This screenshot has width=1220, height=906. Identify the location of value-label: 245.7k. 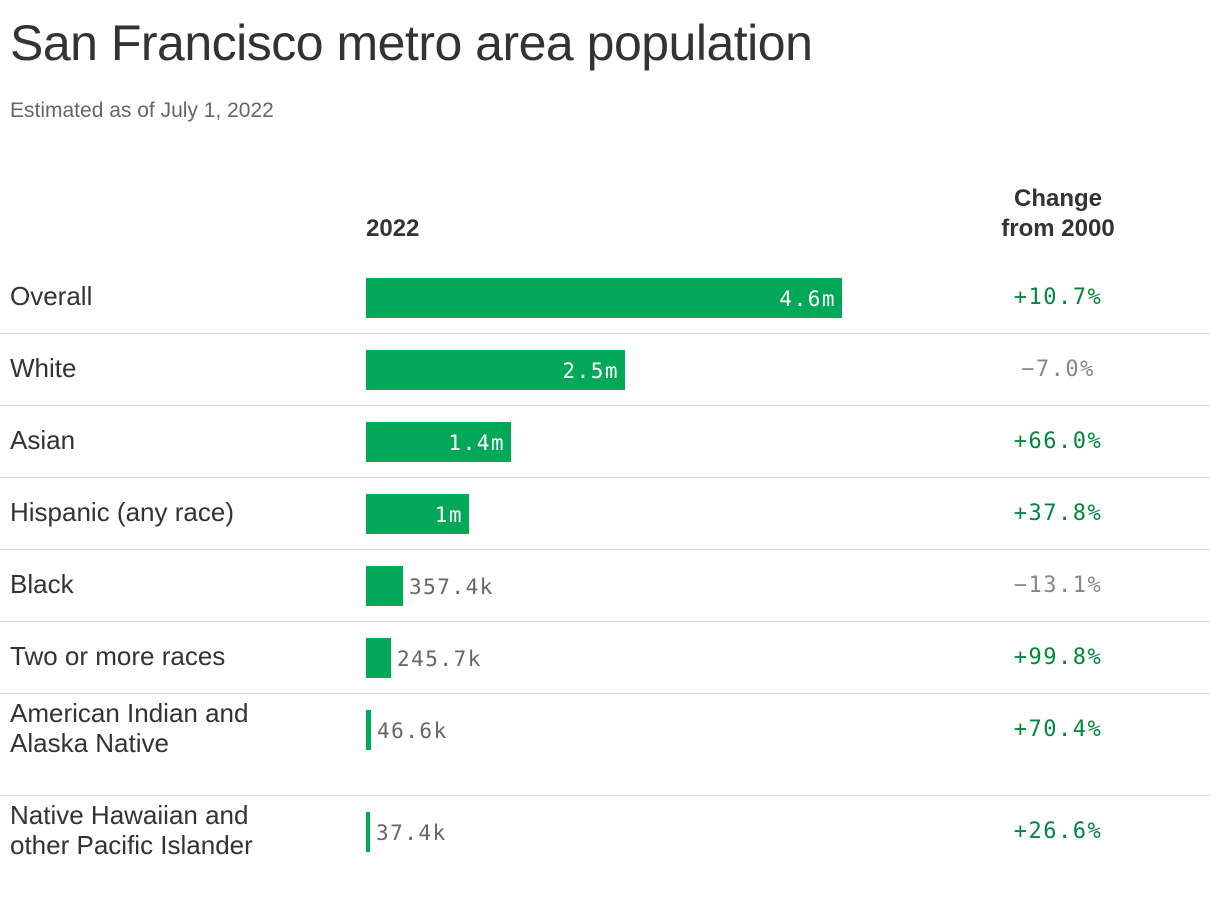
(439, 659).